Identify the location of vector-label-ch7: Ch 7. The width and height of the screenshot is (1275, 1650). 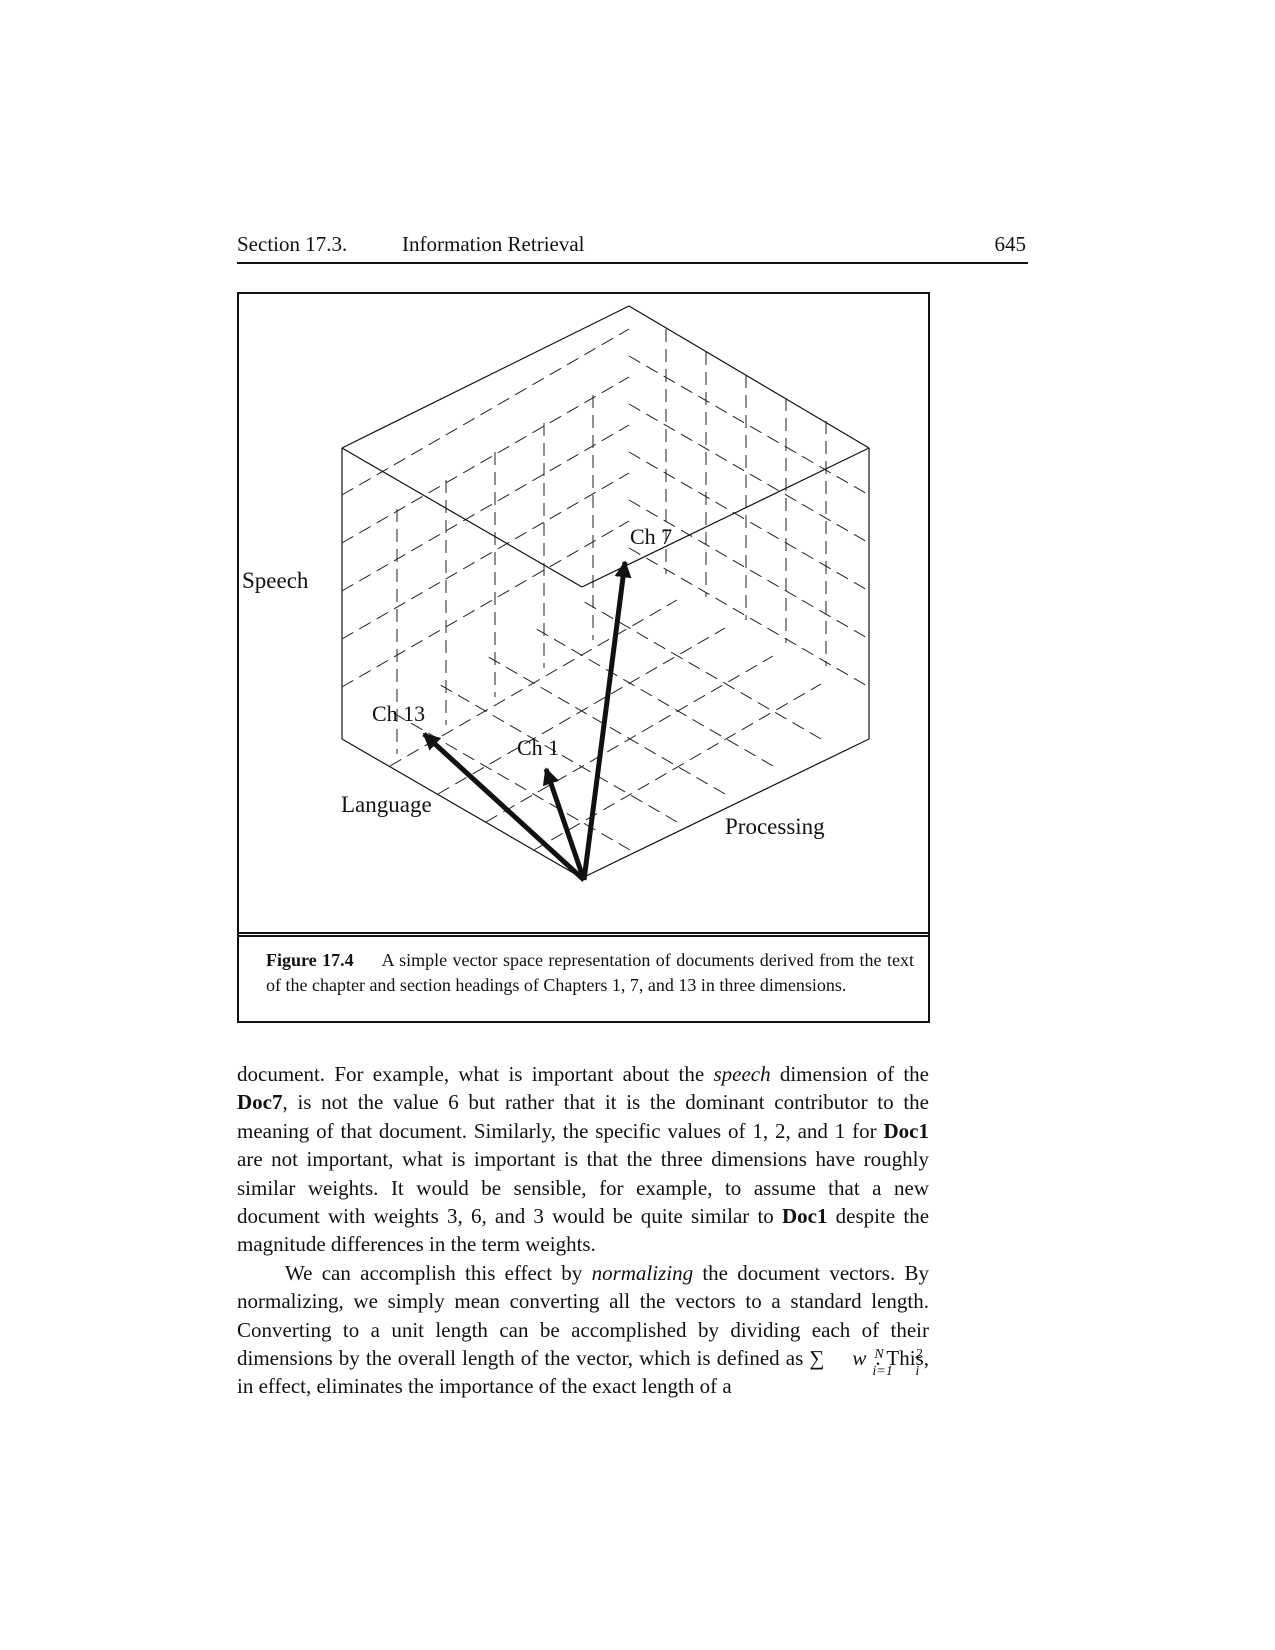
(651, 536).